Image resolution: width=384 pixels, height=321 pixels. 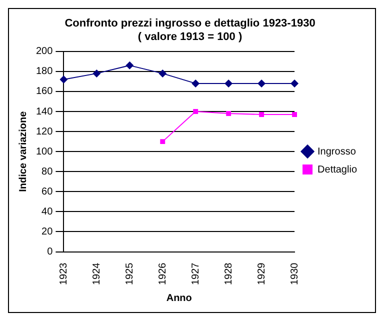 I want to click on x-tick-label: 1927, so click(x=196, y=274).